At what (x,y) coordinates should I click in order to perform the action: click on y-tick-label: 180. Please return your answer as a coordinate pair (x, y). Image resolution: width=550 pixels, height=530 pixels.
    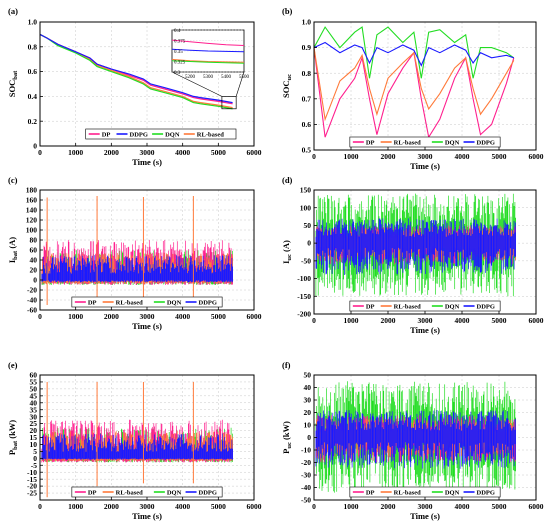
    Looking at the image, I should click on (32, 190).